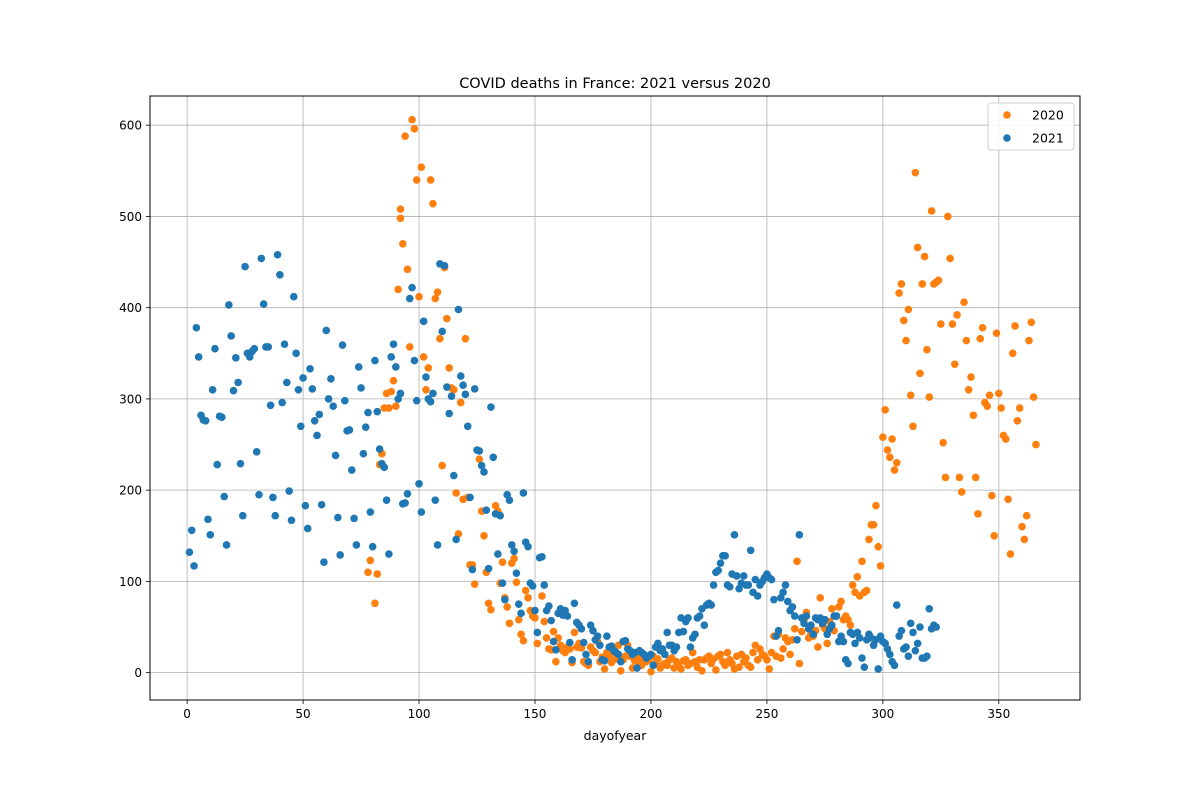  I want to click on legend-label-2021: 2021, so click(1048, 138).